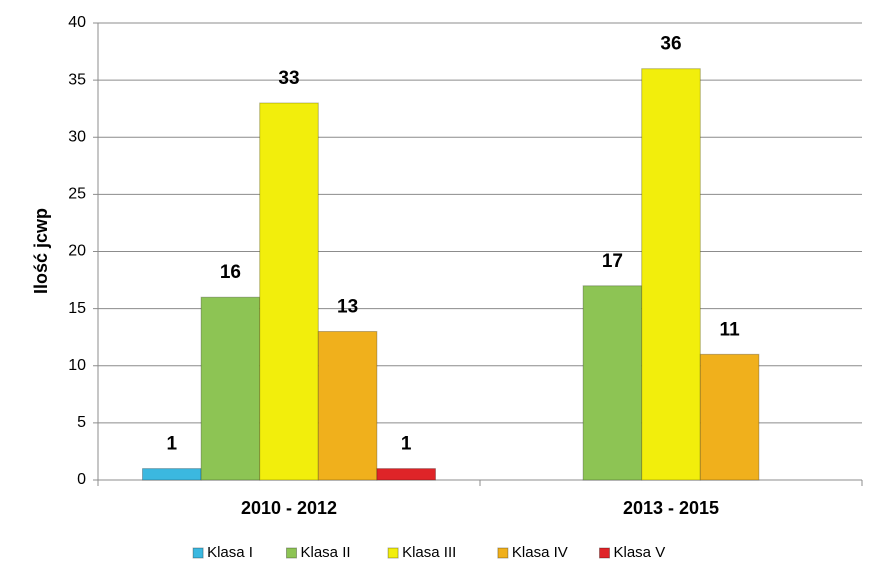  I want to click on legend-label: Klasa IV, so click(540, 552).